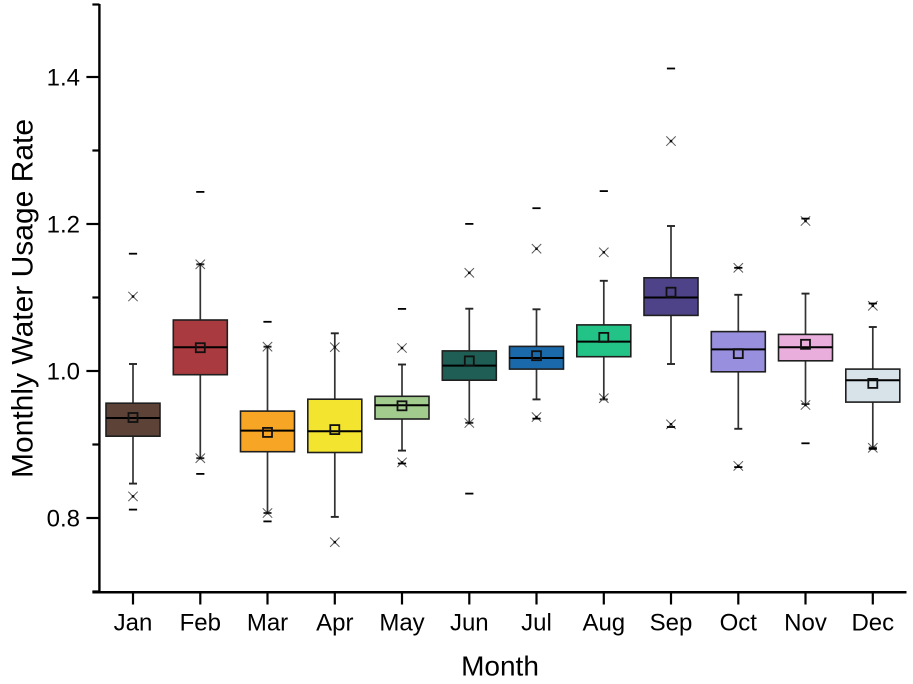  Describe the element at coordinates (500, 665) in the screenshot. I see `svg-text: Month` at that location.